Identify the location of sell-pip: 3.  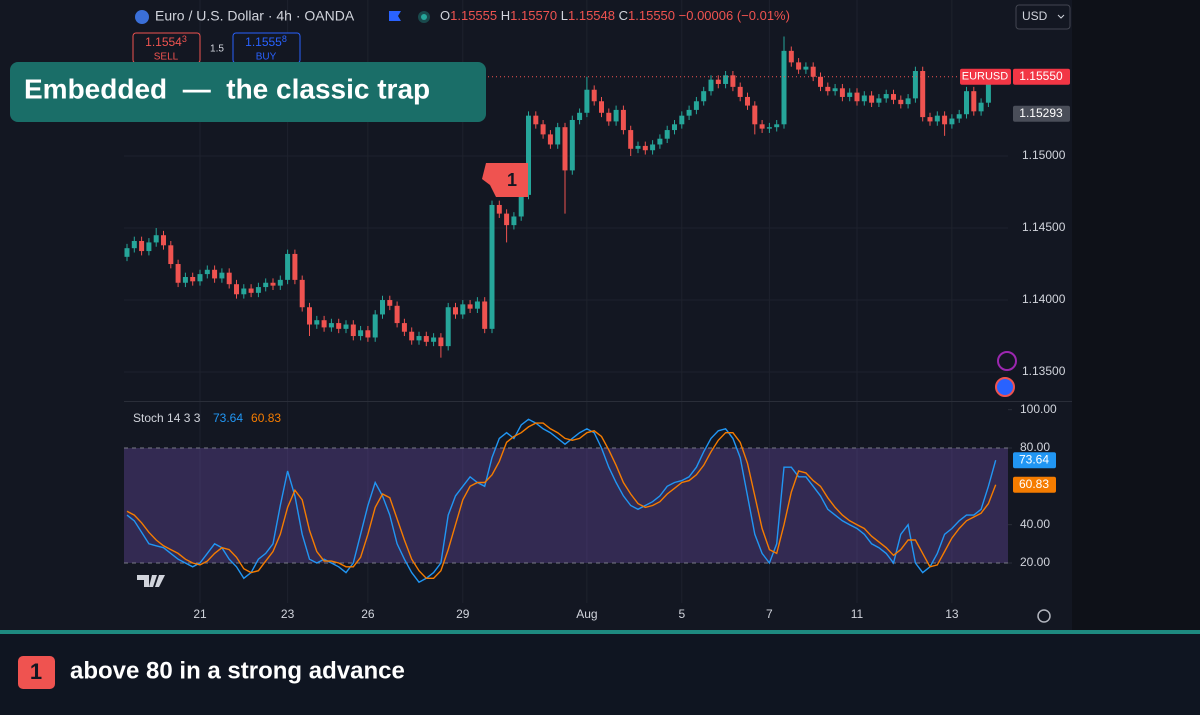
(184, 39).